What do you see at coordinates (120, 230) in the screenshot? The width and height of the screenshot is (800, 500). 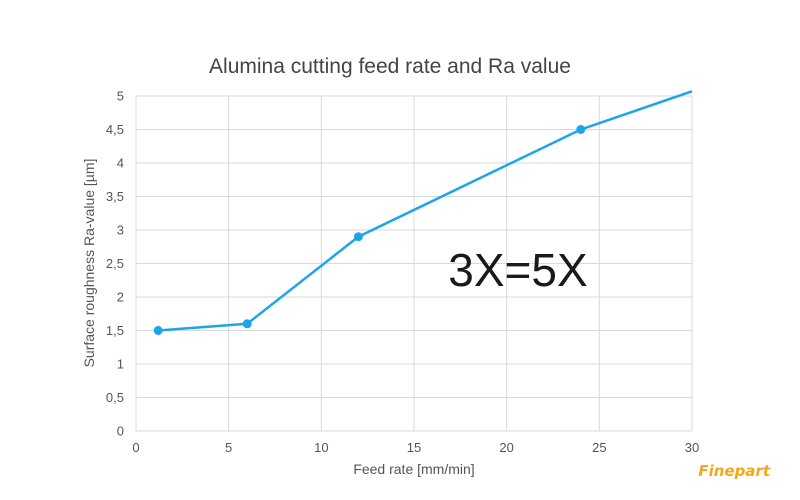 I see `y-tick-label: 3` at bounding box center [120, 230].